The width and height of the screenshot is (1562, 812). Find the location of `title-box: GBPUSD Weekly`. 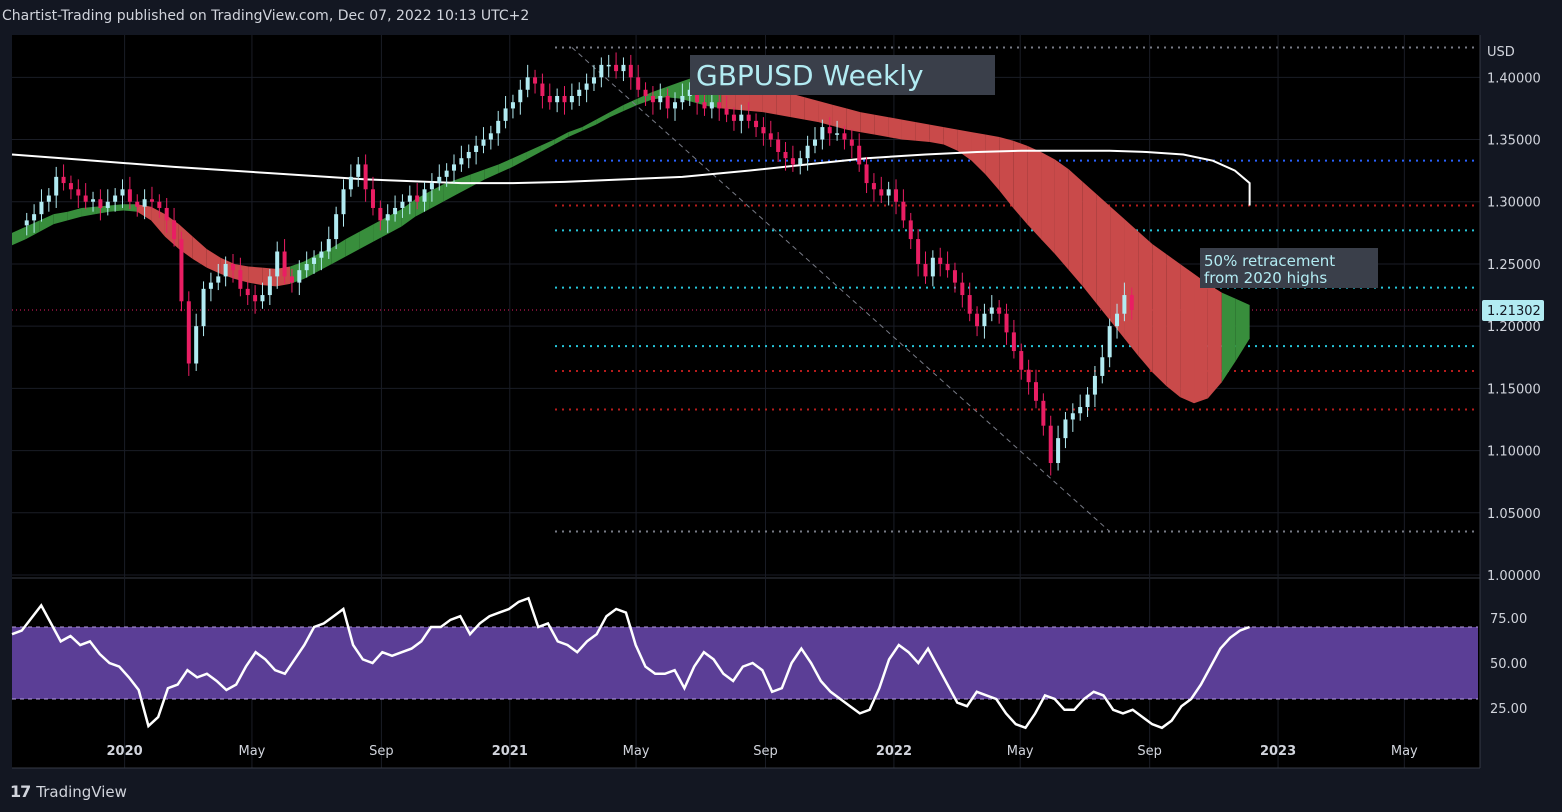

title-box: GBPUSD Weekly is located at coordinates (842, 75).